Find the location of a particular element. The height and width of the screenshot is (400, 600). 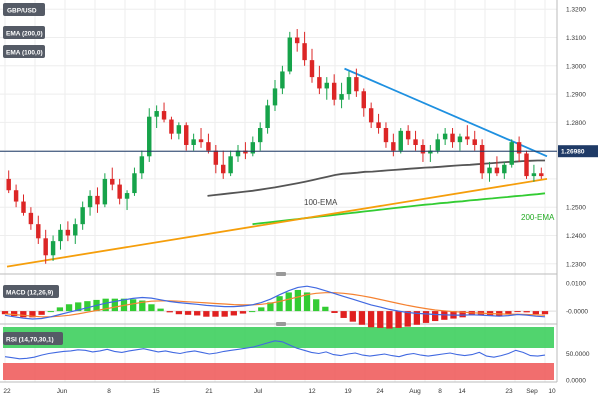

symbol-badge: GBP/USD is located at coordinates (24, 9).